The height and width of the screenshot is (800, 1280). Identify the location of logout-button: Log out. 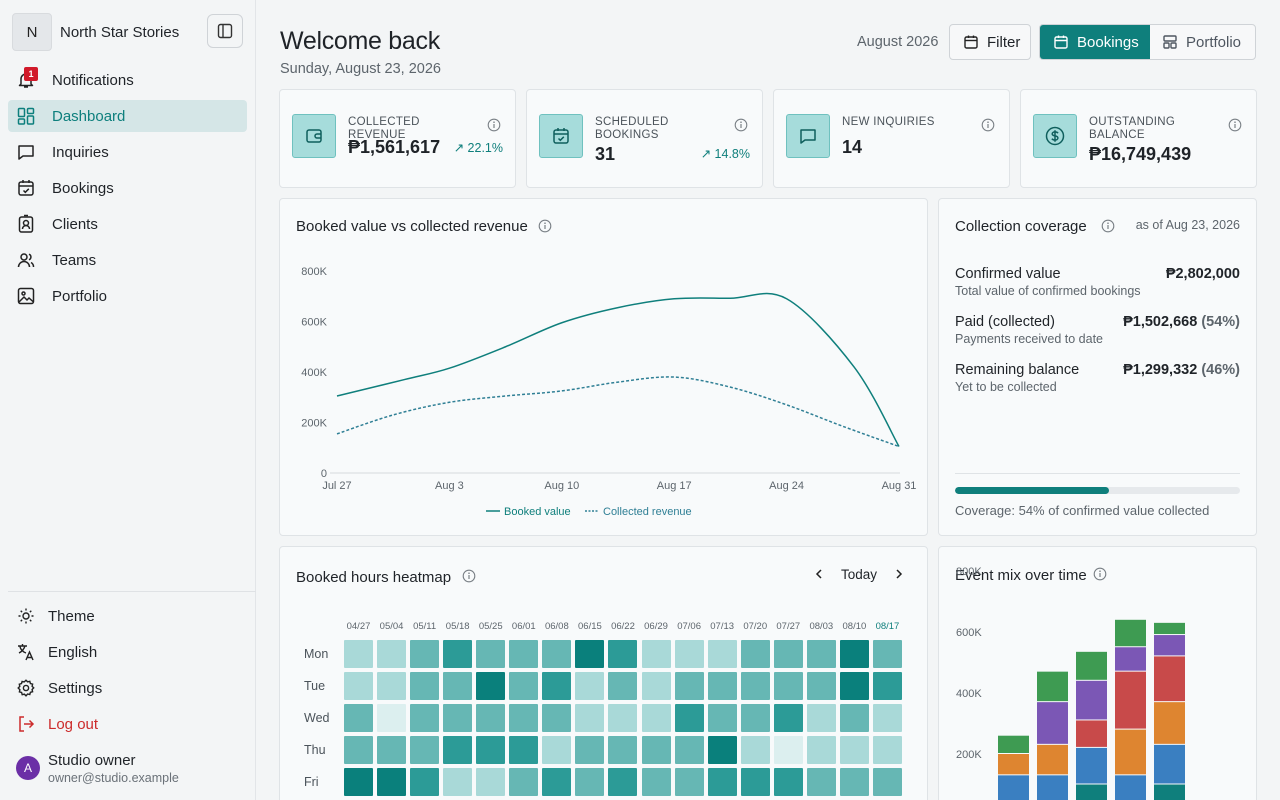
(127, 724).